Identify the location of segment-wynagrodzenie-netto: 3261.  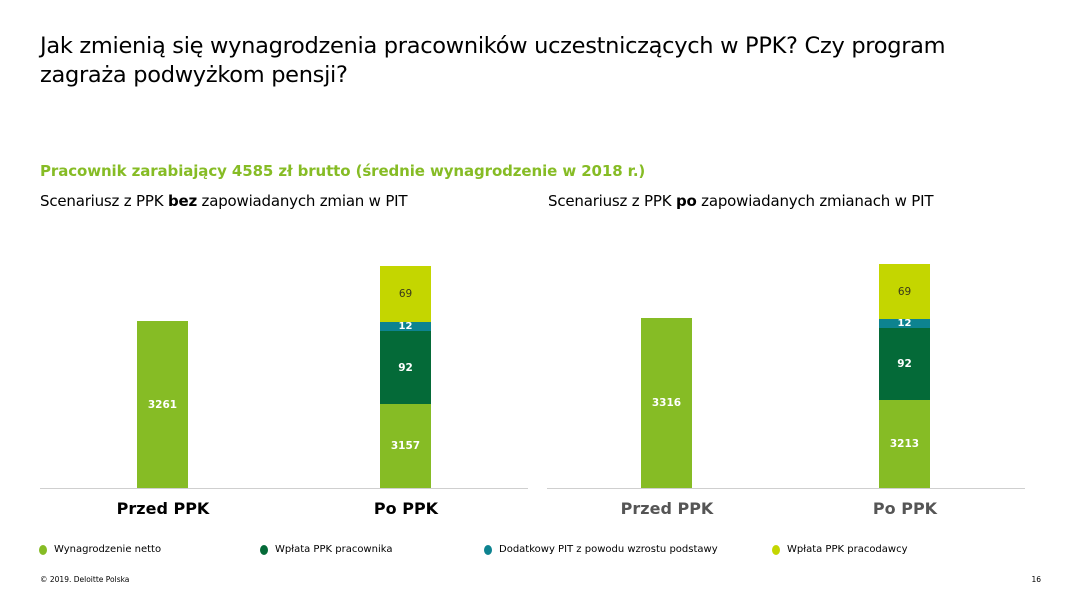
(162, 404).